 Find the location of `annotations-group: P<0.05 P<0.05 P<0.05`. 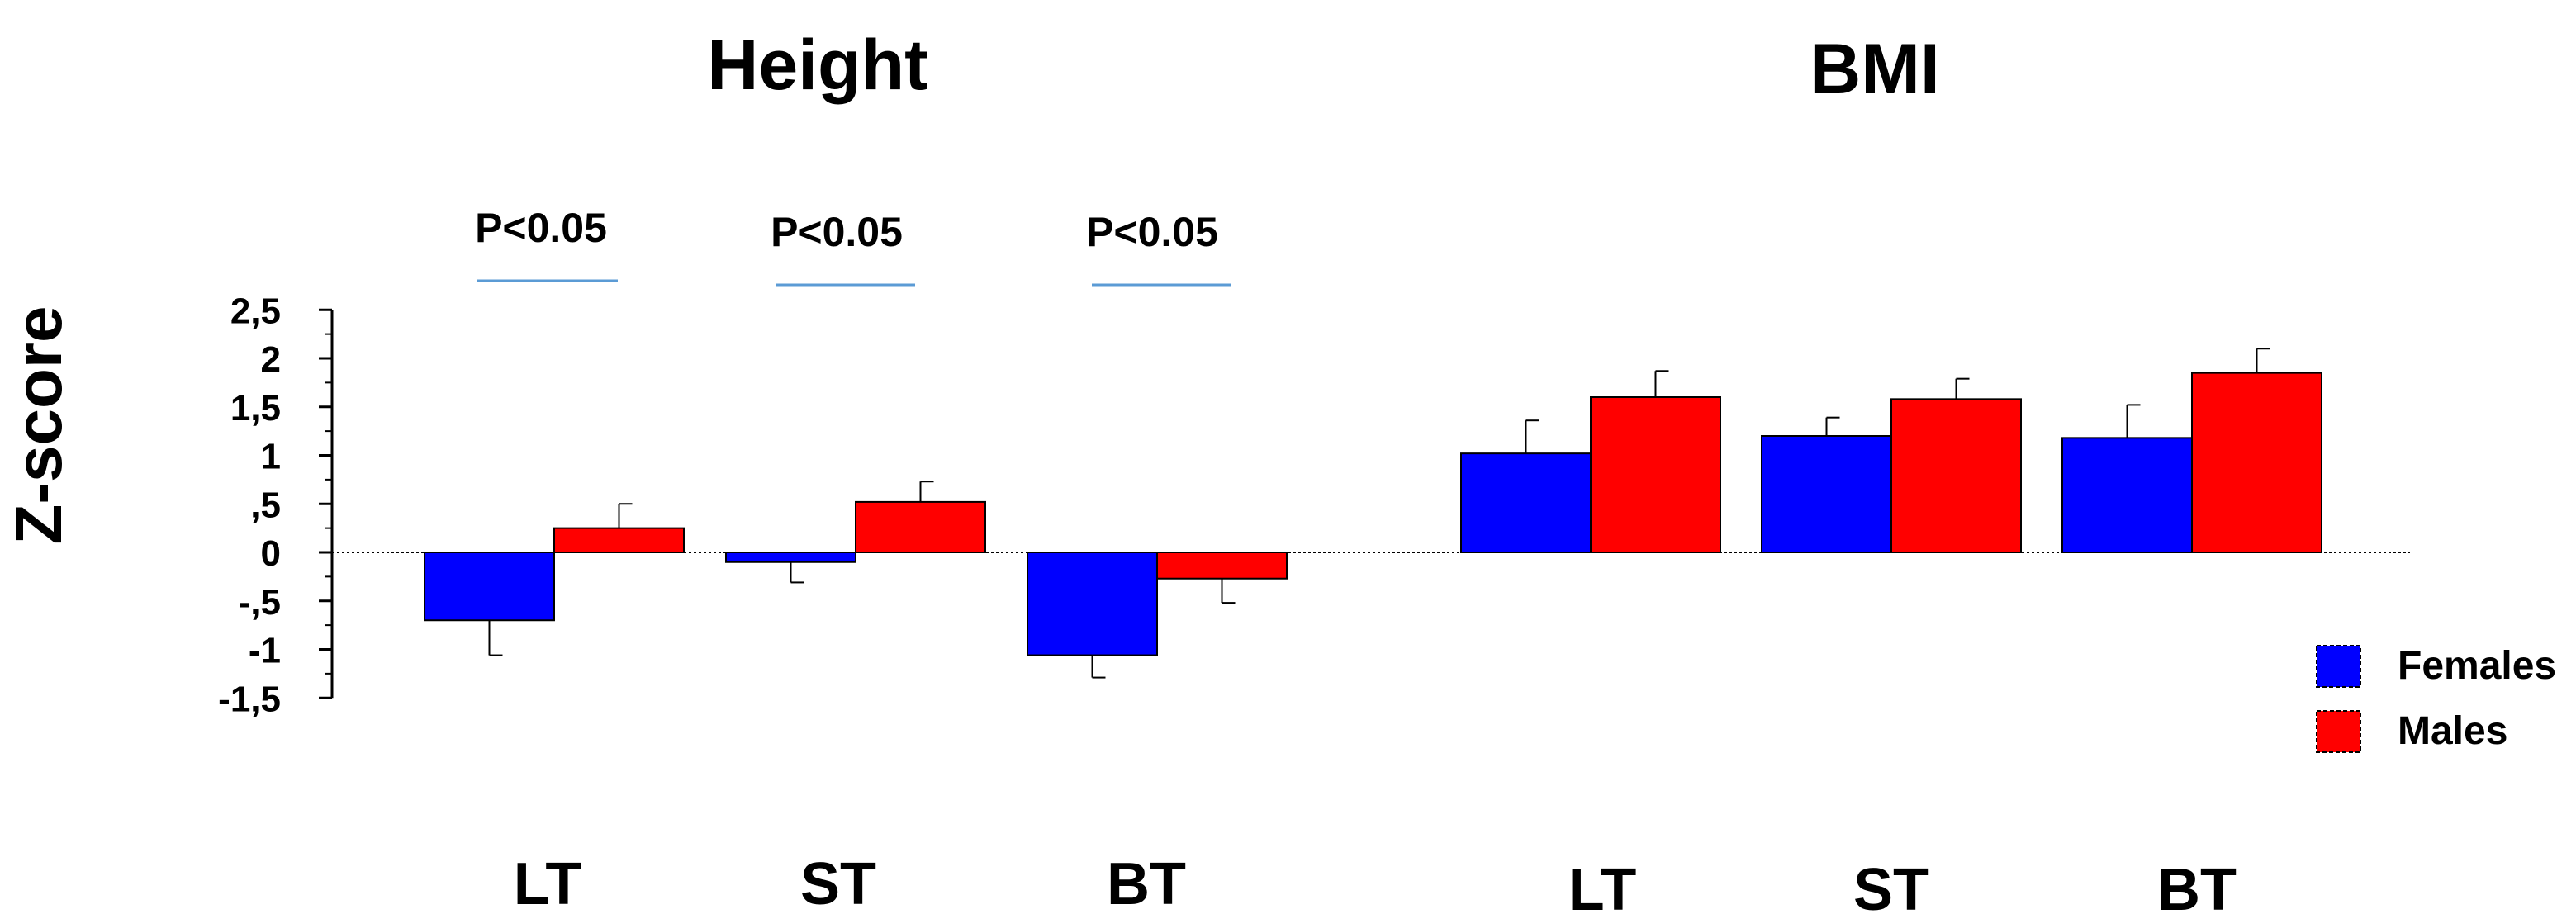

annotations-group: P<0.05 P<0.05 P<0.05 is located at coordinates (853, 246).